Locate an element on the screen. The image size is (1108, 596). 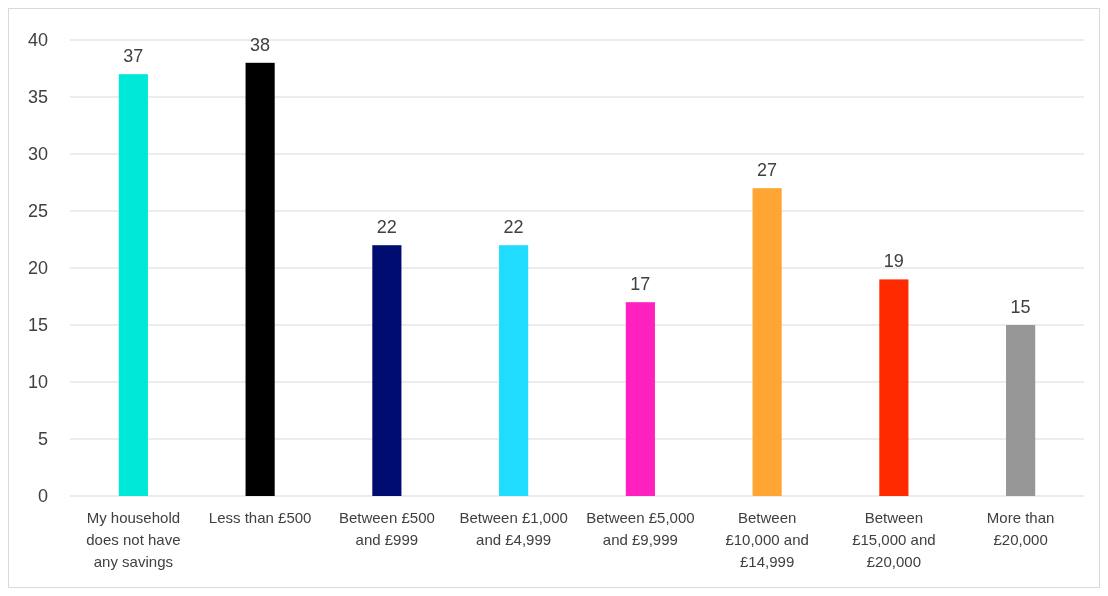
x-tick-label: More than £20,000 is located at coordinates (1020, 528).